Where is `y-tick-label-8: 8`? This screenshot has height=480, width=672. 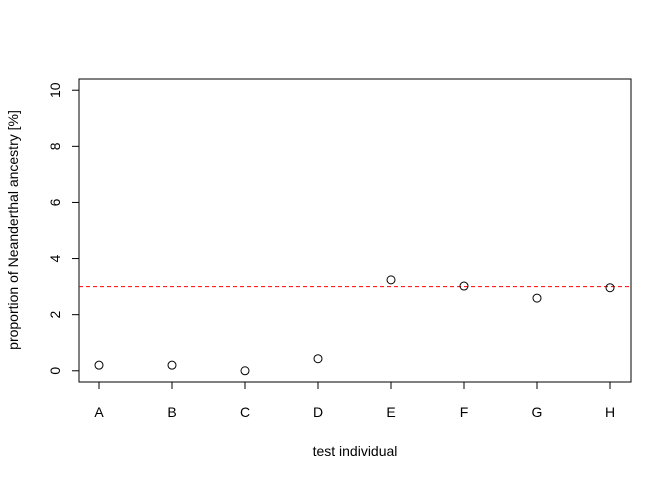
y-tick-label-8: 8 is located at coordinates (55, 146).